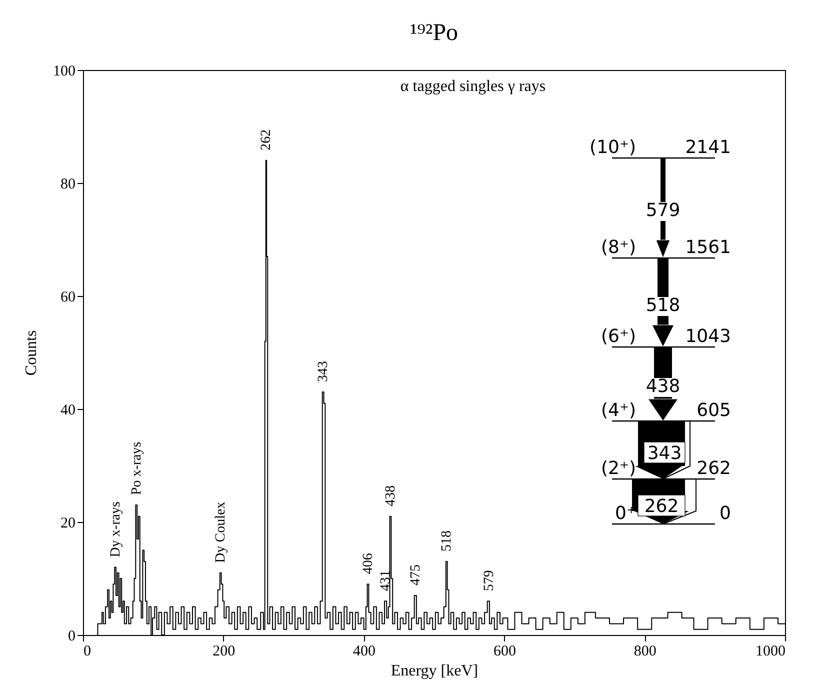 This screenshot has width=834, height=695. Describe the element at coordinates (708, 147) in the screenshot. I see `annotation: 2141` at that location.